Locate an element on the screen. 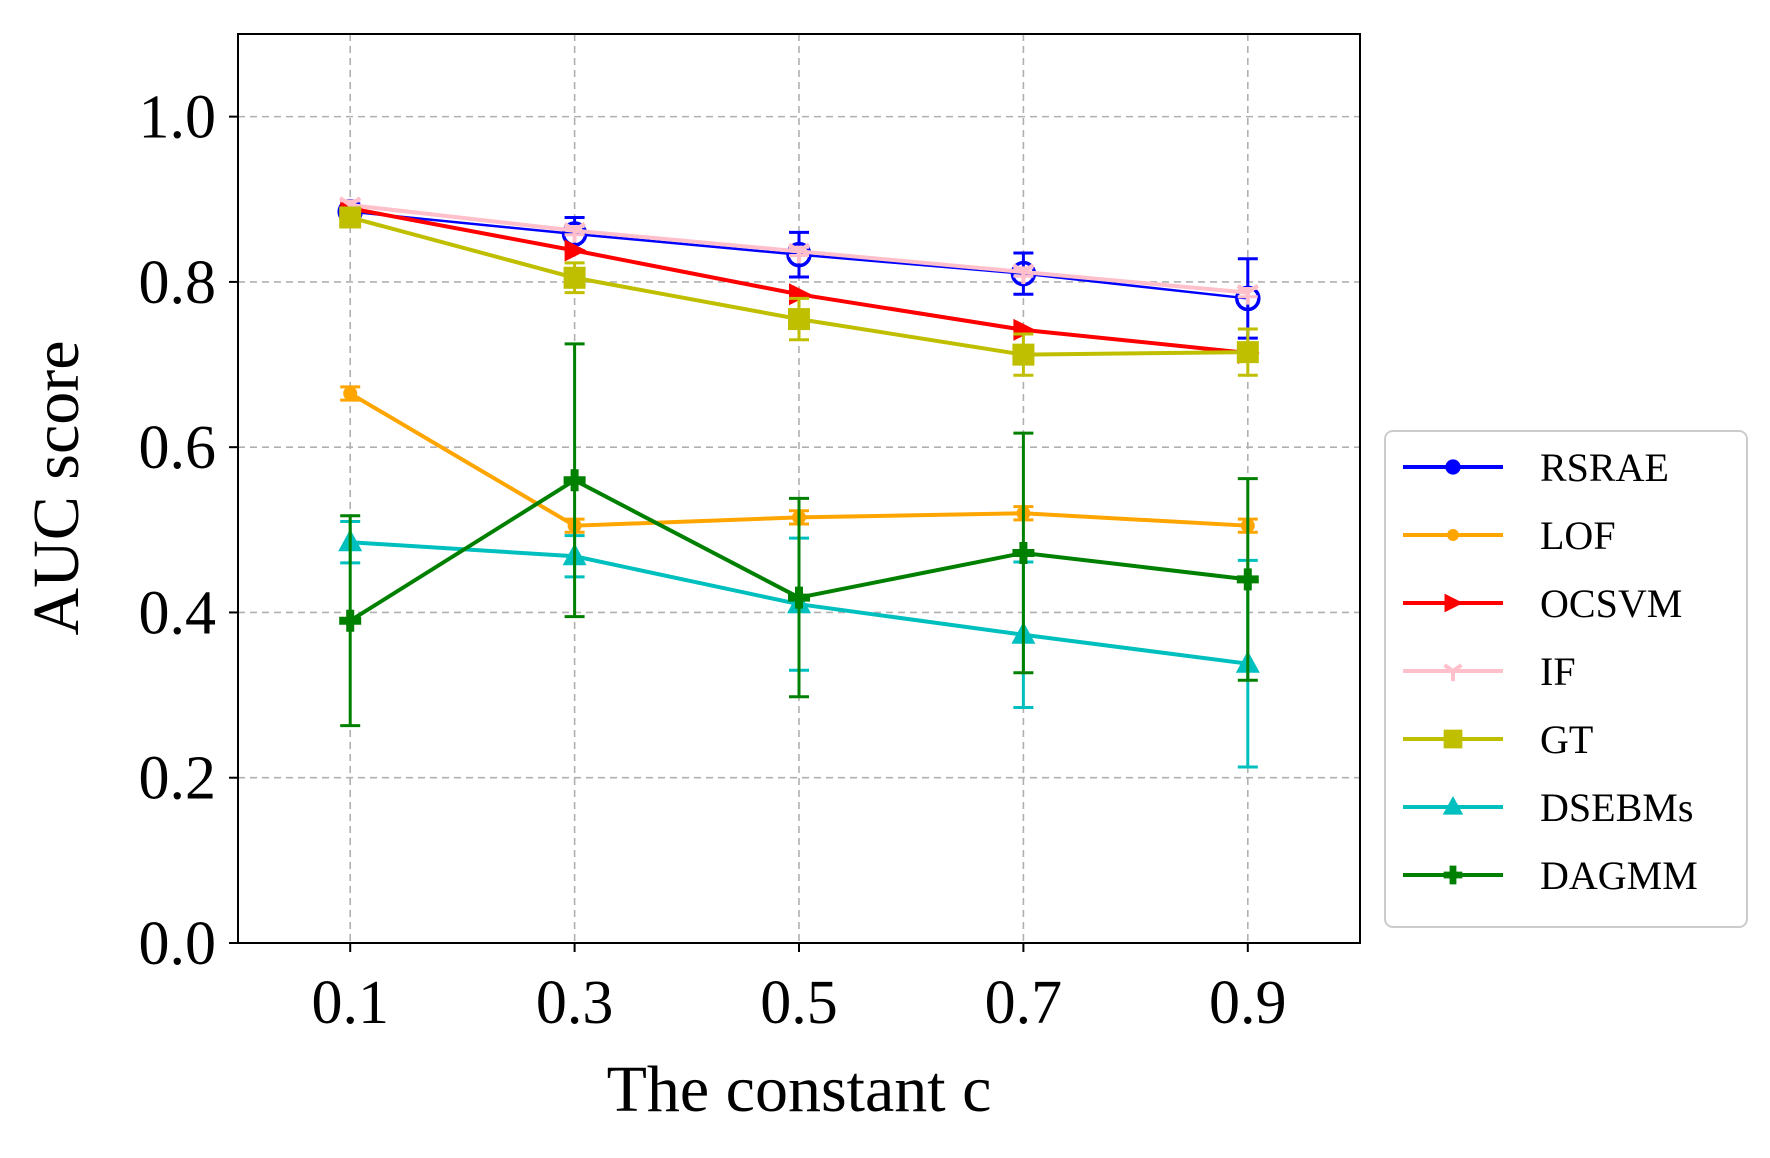 The image size is (1770, 1158). x-tick-label: 0.7 is located at coordinates (1024, 1003).